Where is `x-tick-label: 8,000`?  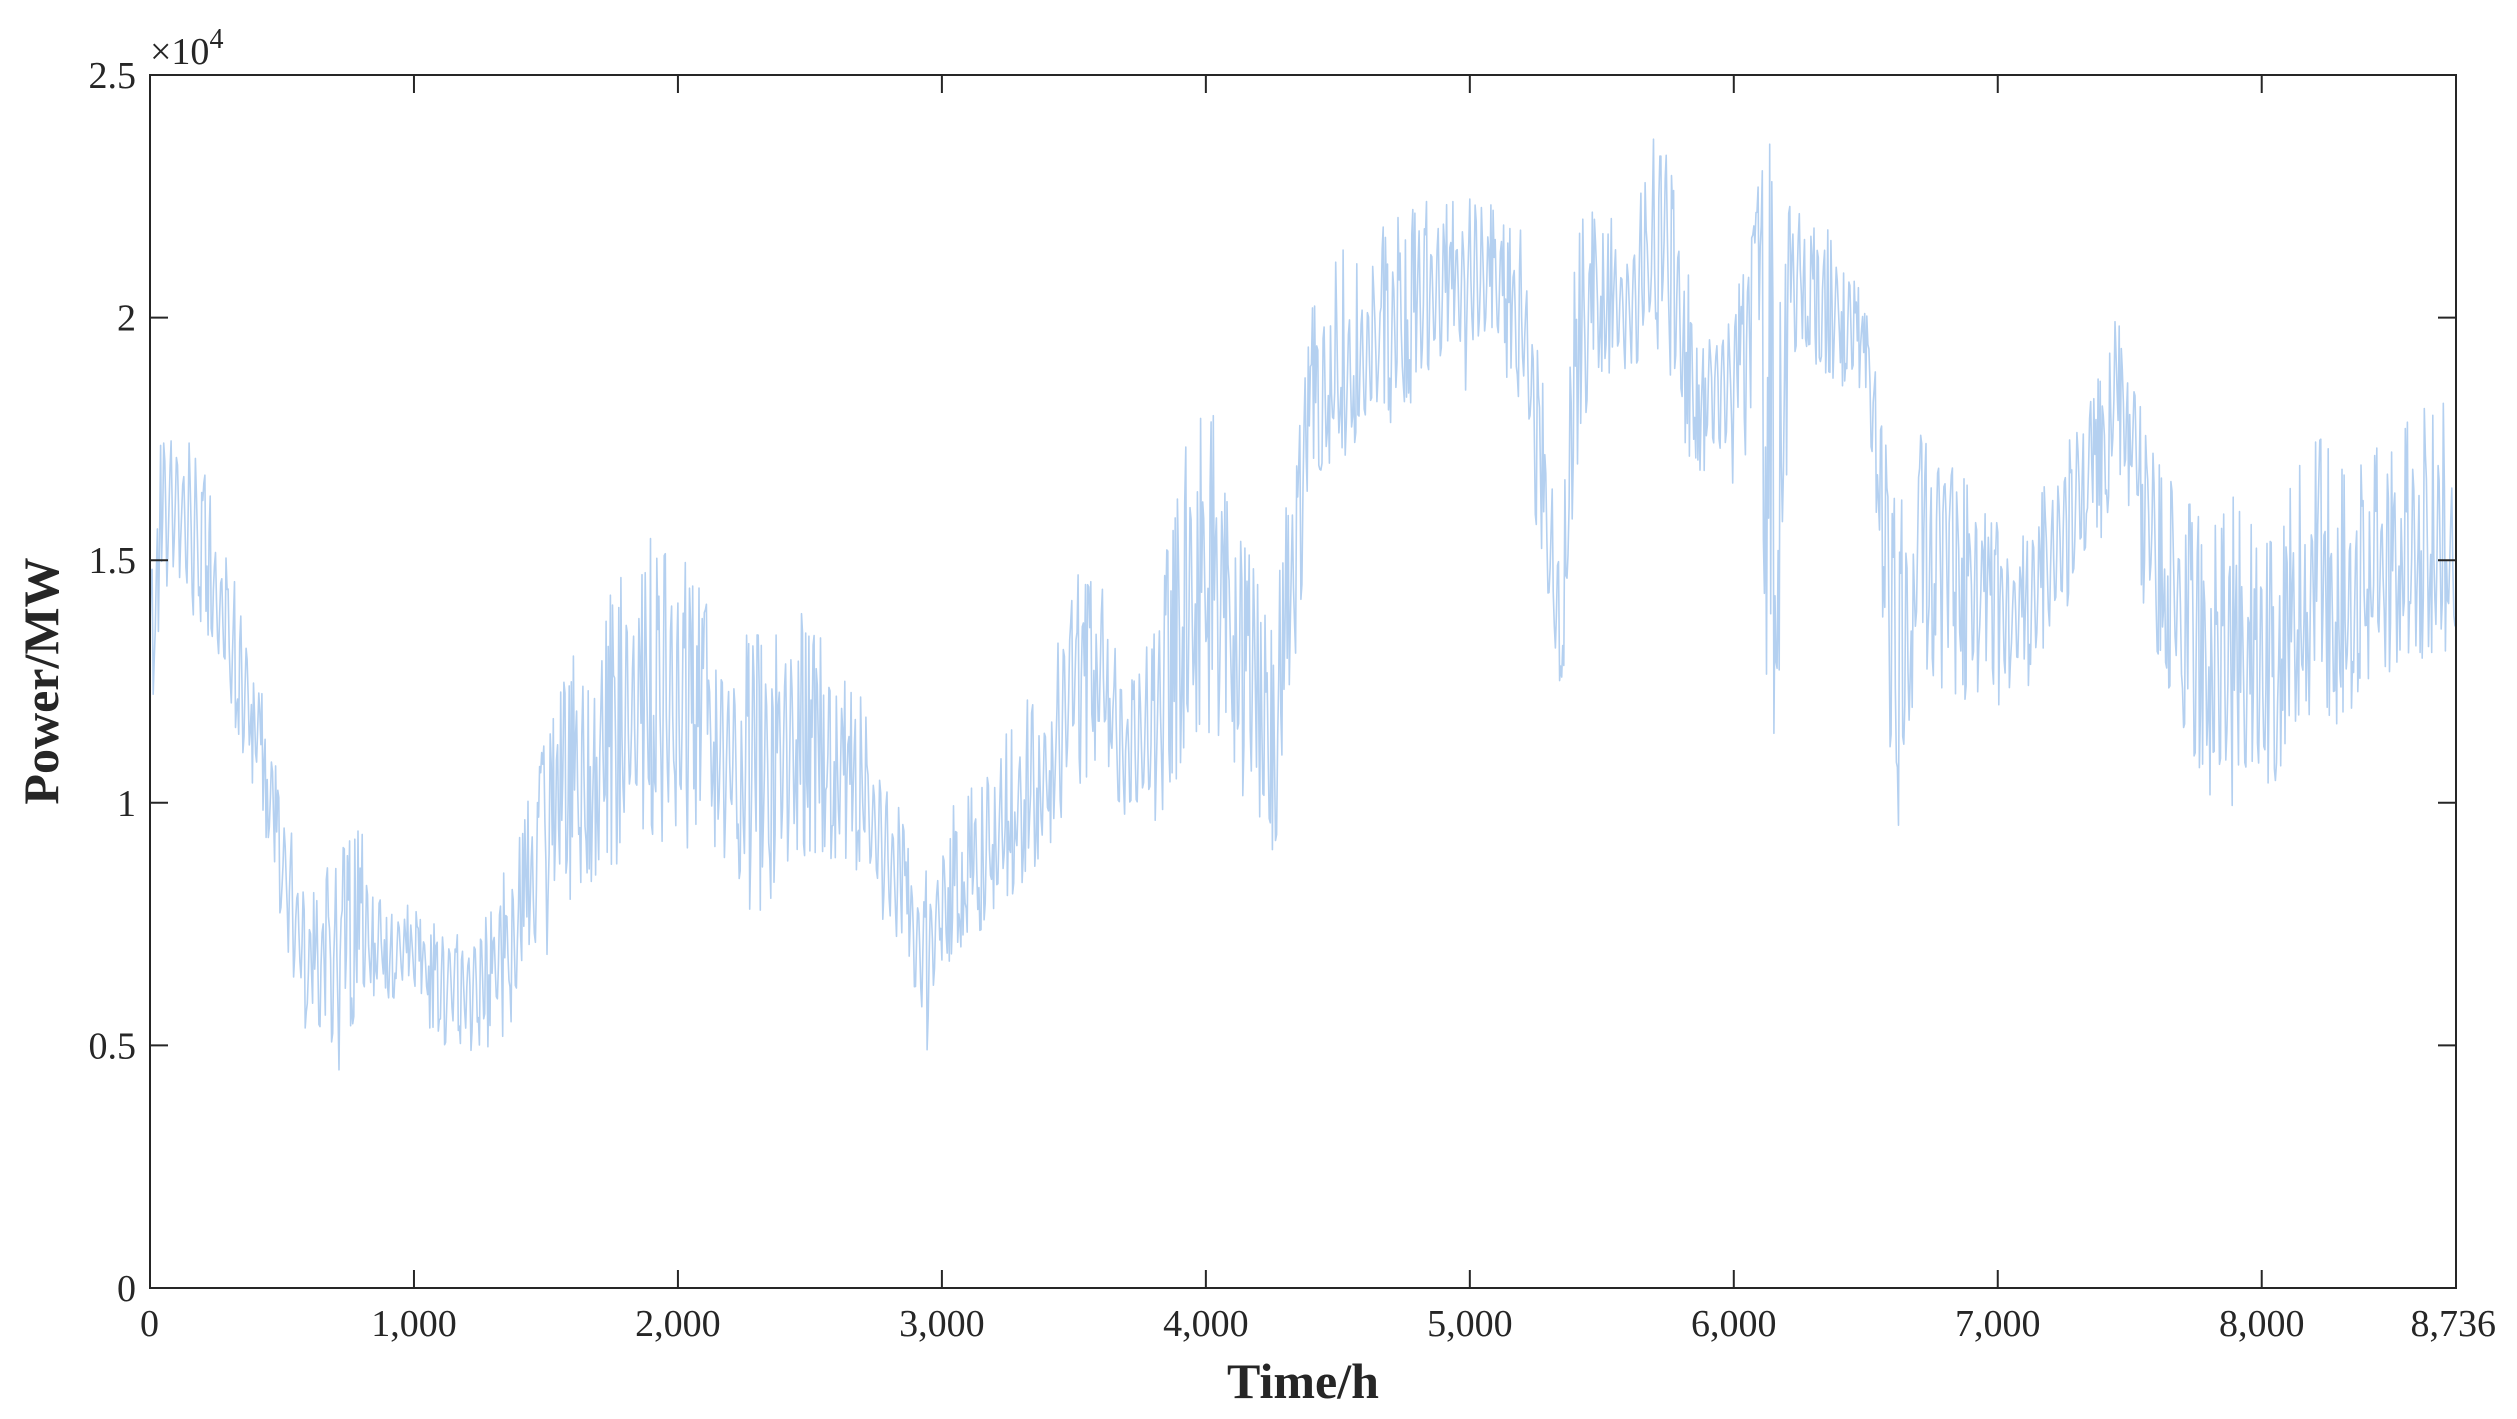
x-tick-label: 8,000 is located at coordinates (2262, 1324).